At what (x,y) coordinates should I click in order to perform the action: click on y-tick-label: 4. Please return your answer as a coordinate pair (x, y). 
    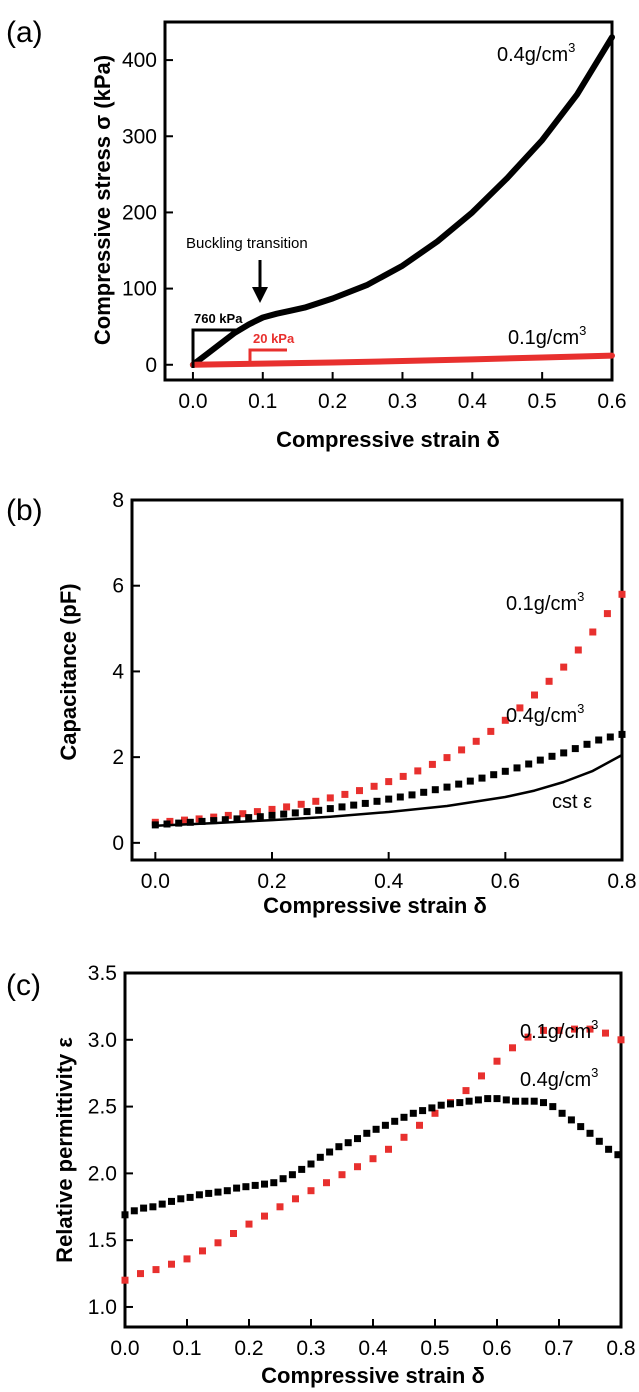
    Looking at the image, I should click on (118, 671).